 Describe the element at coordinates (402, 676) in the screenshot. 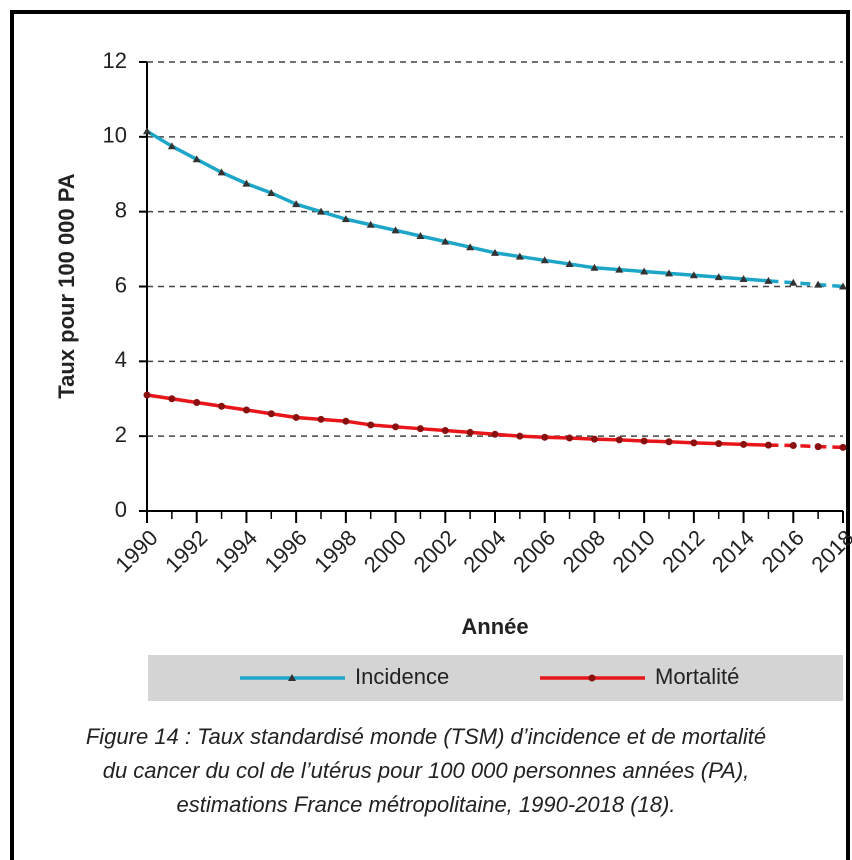

I see `legend-label: Incidence` at that location.